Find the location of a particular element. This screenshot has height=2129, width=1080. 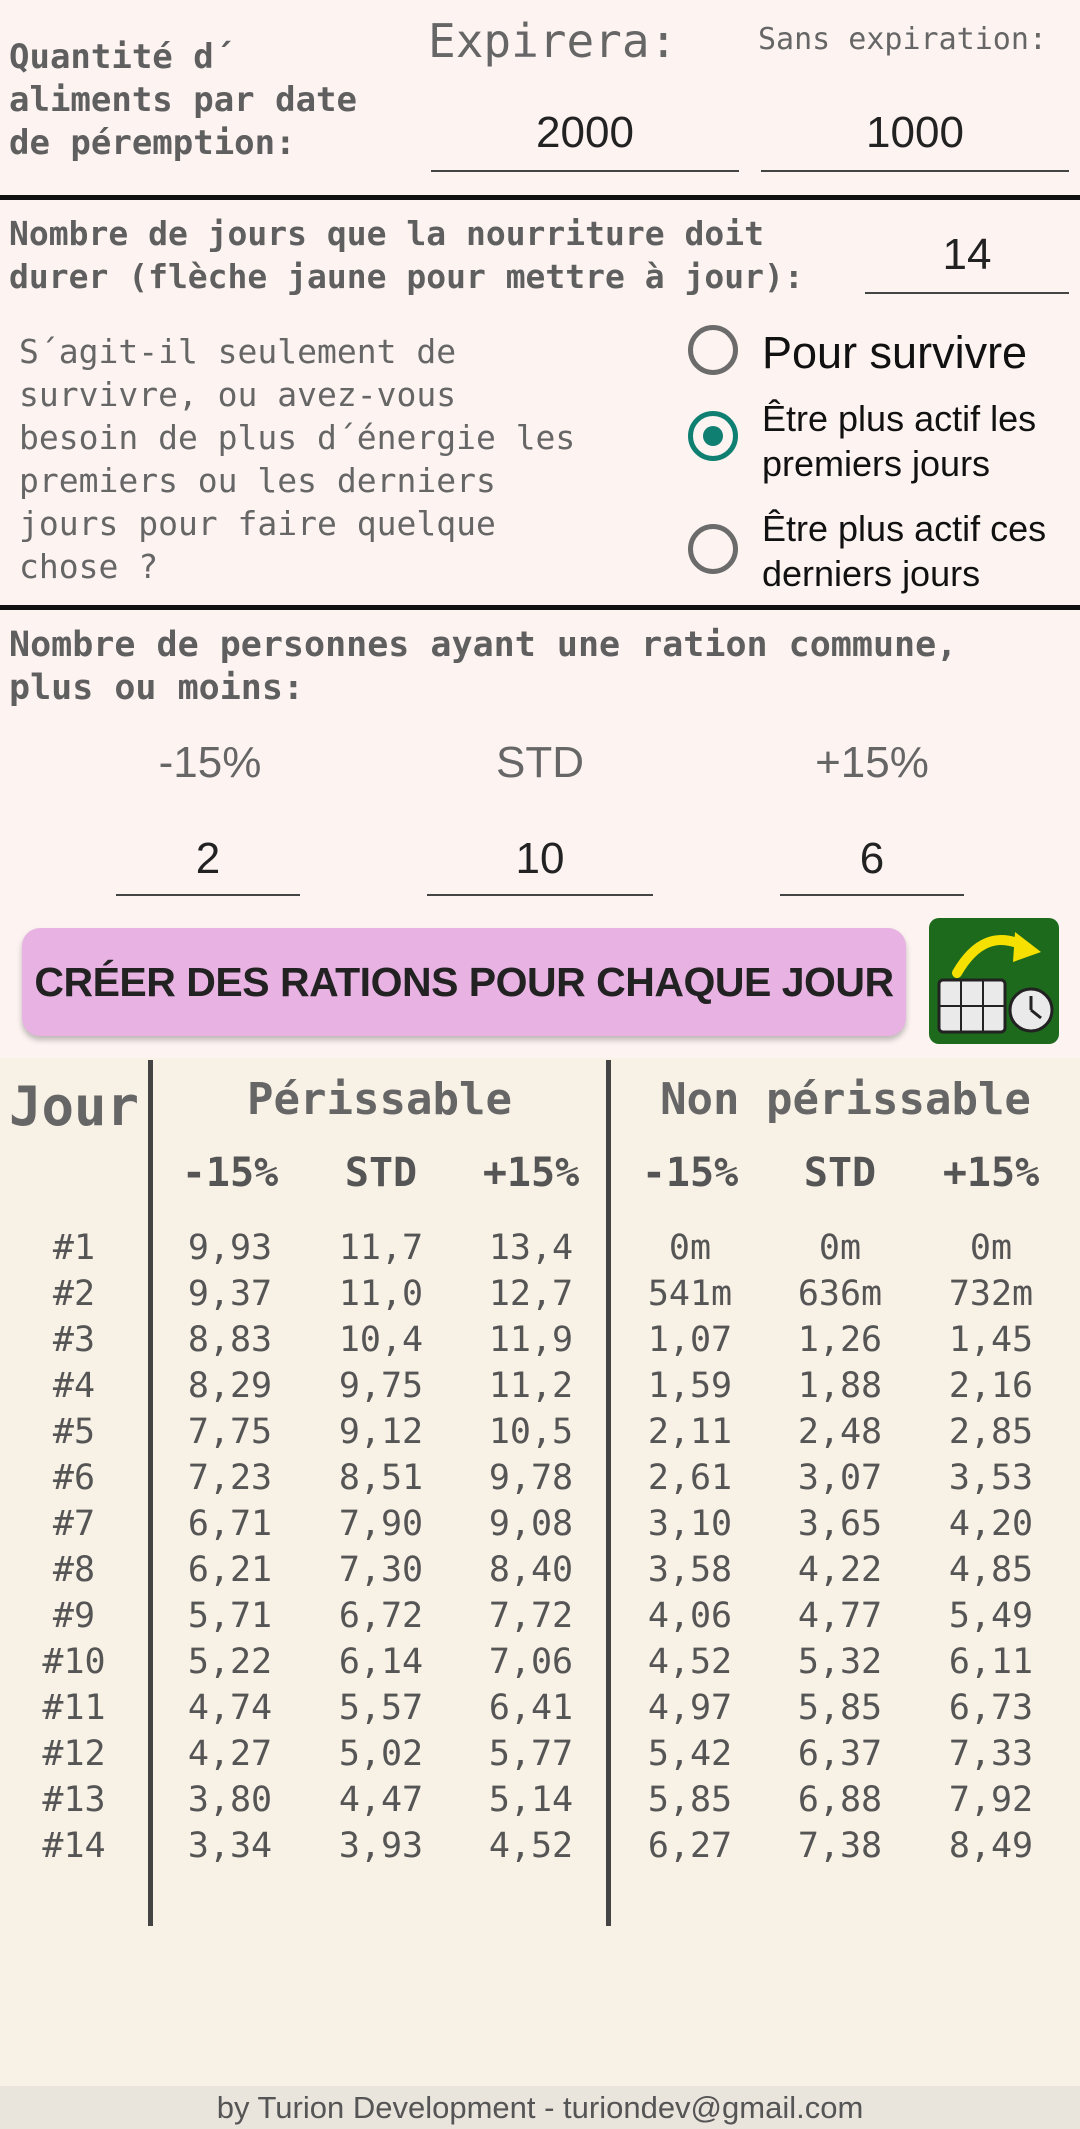

ration-cell: 6,72 is located at coordinates (381, 1616).